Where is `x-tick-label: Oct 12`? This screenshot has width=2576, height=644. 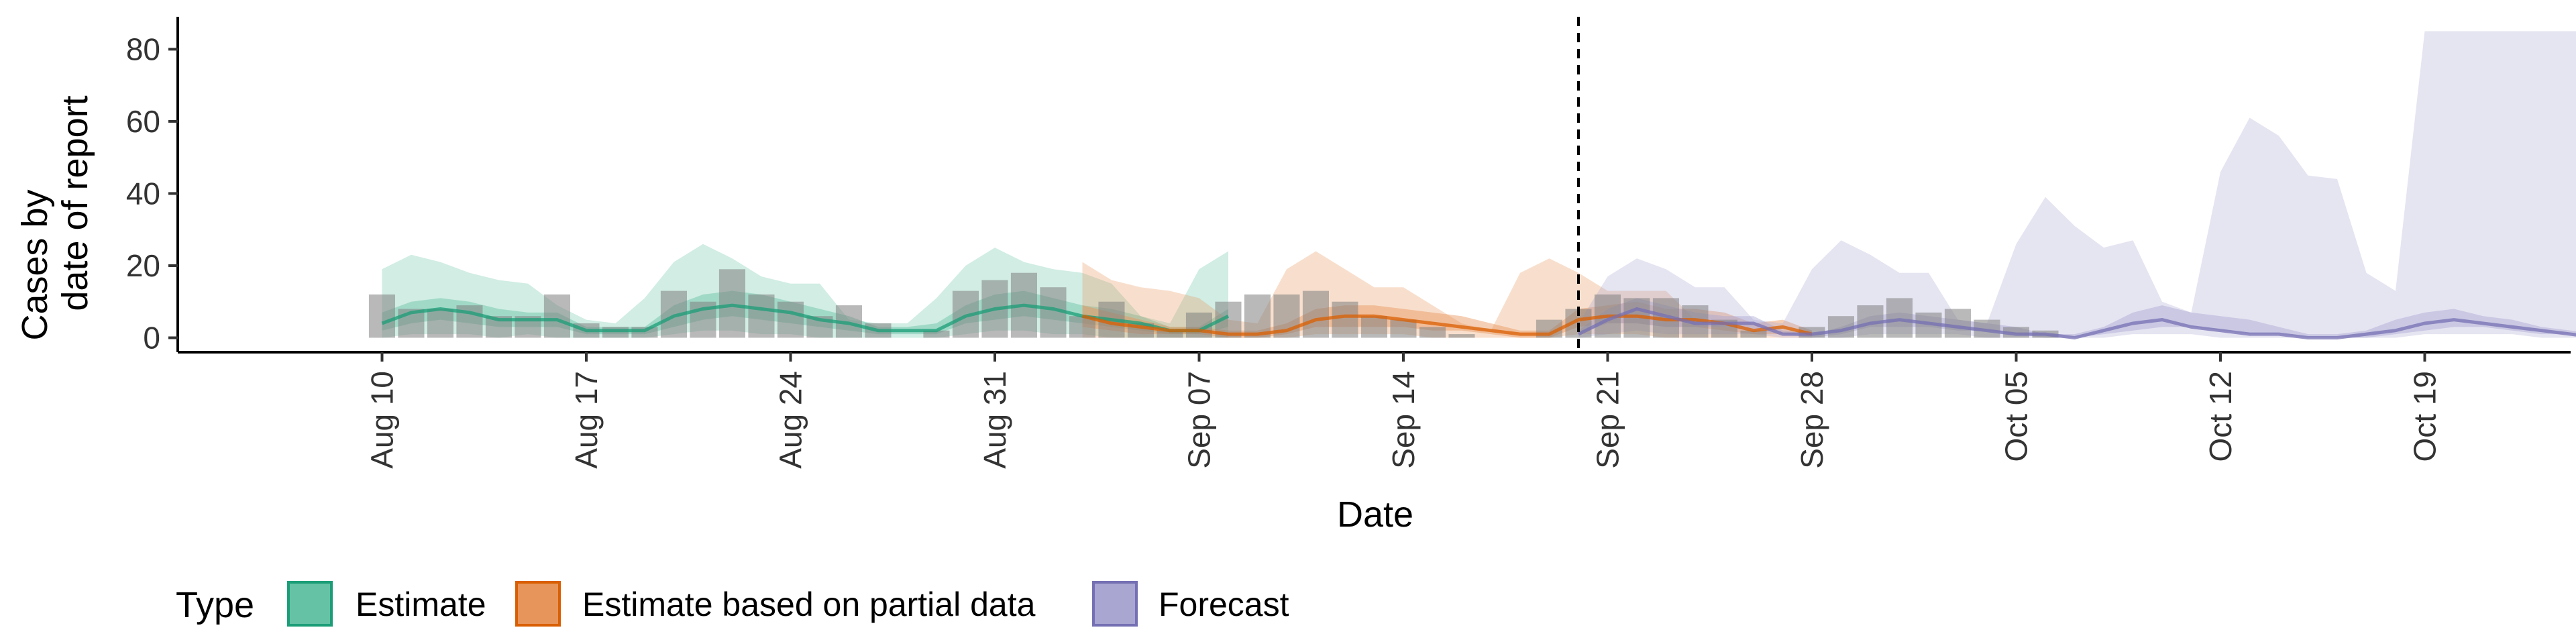
x-tick-label: Oct 12 is located at coordinates (2220, 416).